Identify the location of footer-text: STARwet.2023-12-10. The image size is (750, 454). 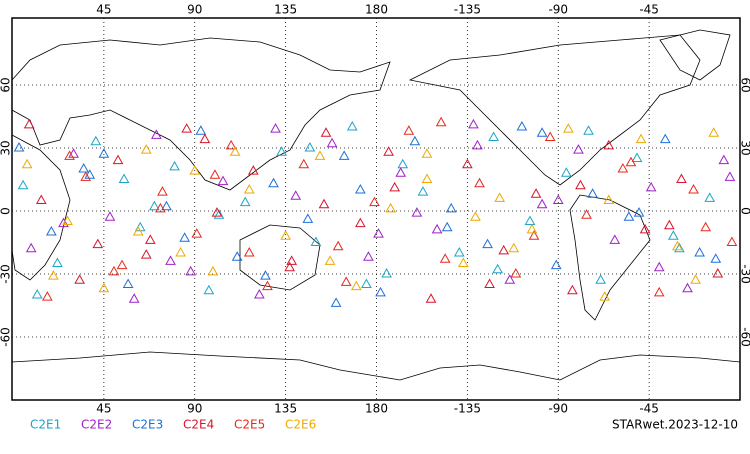
(675, 425).